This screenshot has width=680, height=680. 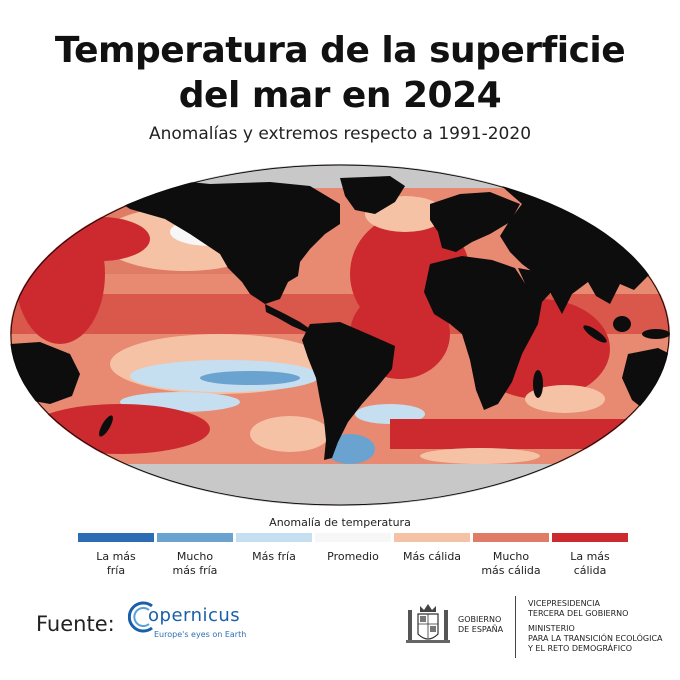 I want to click on gov-divider, so click(x=515, y=627).